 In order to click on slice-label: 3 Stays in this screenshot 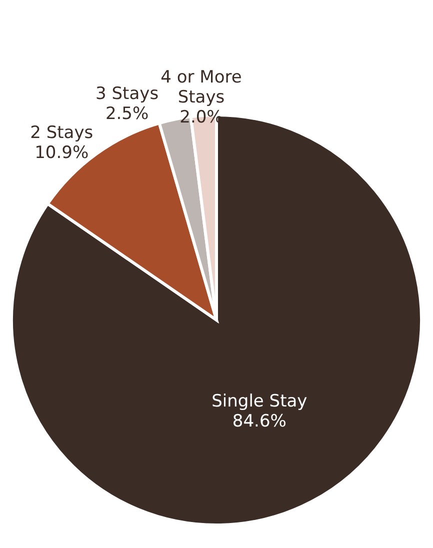, I will do `click(127, 94)`.